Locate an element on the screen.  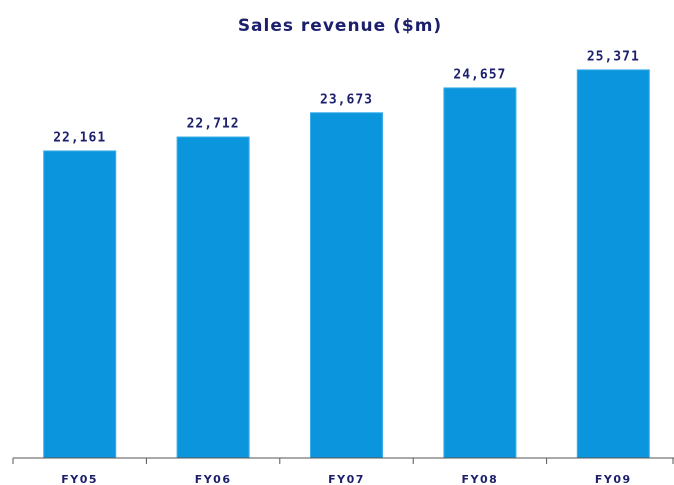
data-label: 22,712 is located at coordinates (213, 124).